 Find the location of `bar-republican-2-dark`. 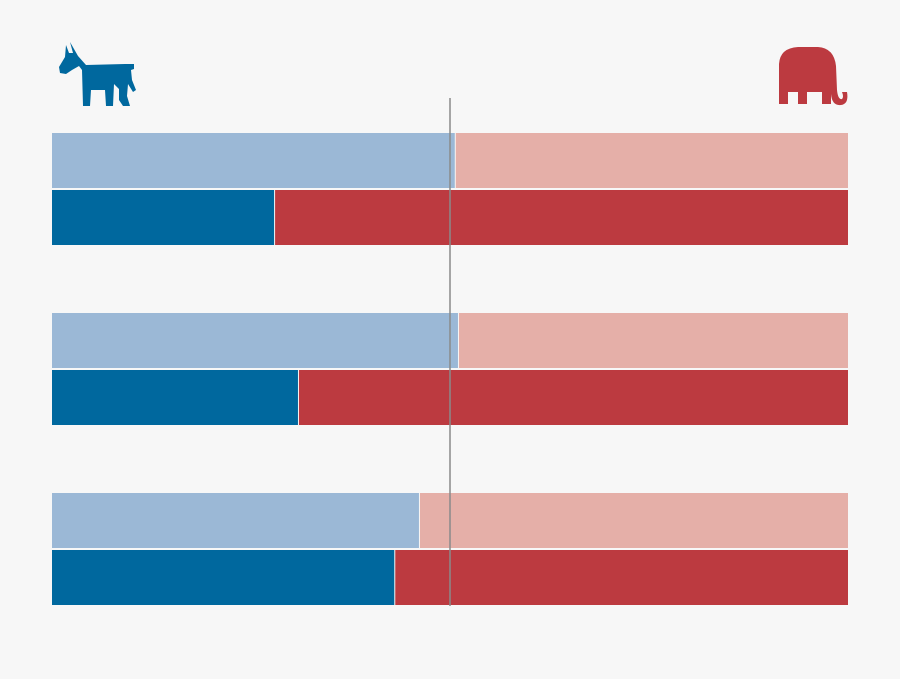

bar-republican-2-dark is located at coordinates (573, 397).